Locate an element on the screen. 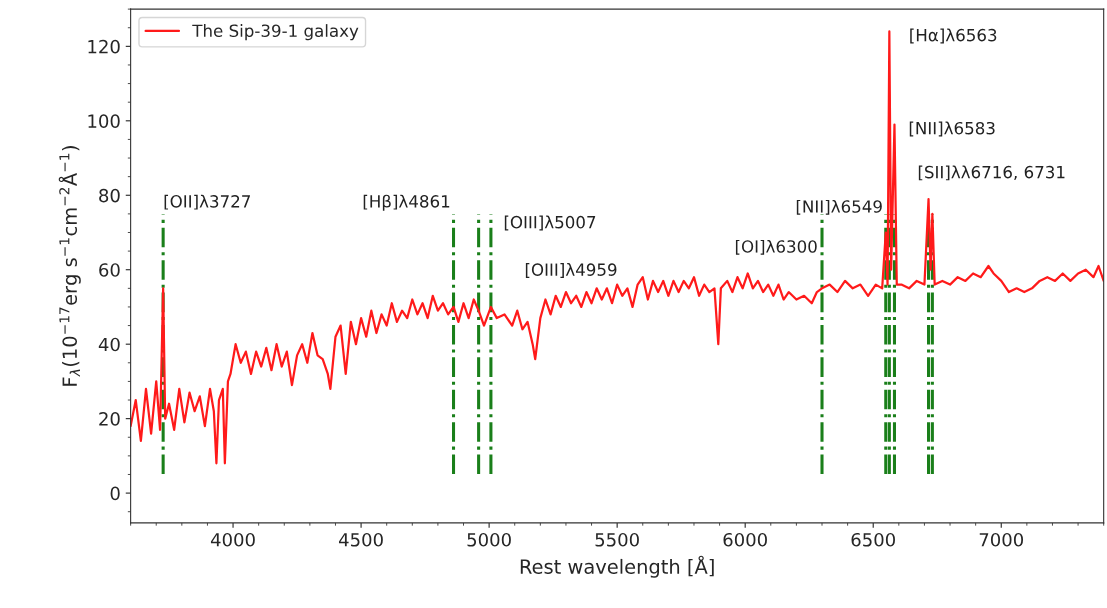 The width and height of the screenshot is (1107, 608). annotation: [Hβ]λ4861 is located at coordinates (406, 202).